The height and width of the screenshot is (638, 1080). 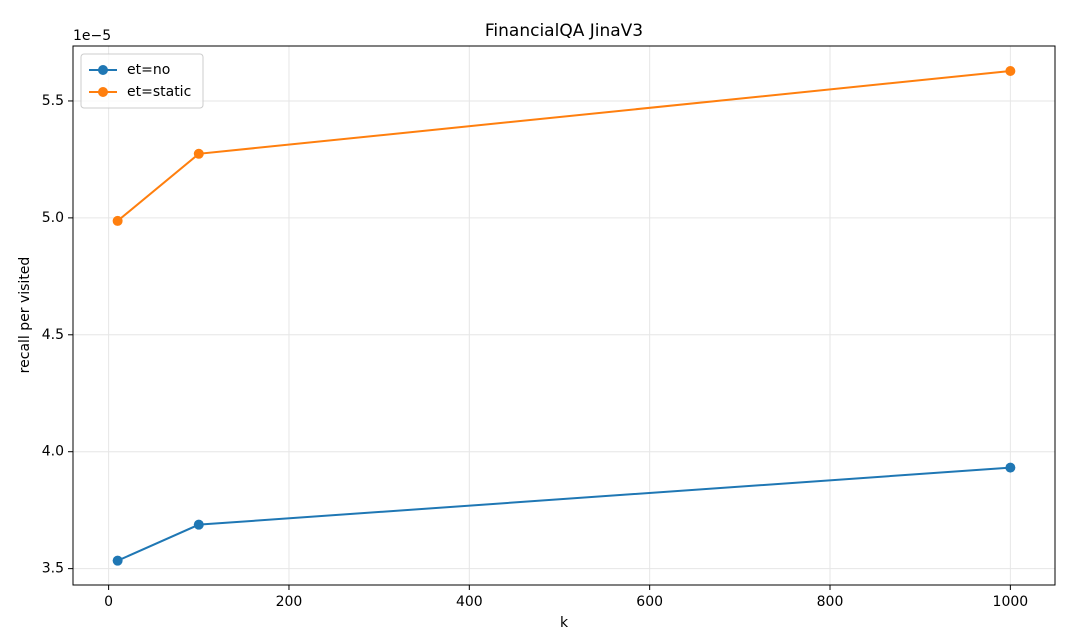 I want to click on x-tick-label: 600, so click(x=649, y=602).